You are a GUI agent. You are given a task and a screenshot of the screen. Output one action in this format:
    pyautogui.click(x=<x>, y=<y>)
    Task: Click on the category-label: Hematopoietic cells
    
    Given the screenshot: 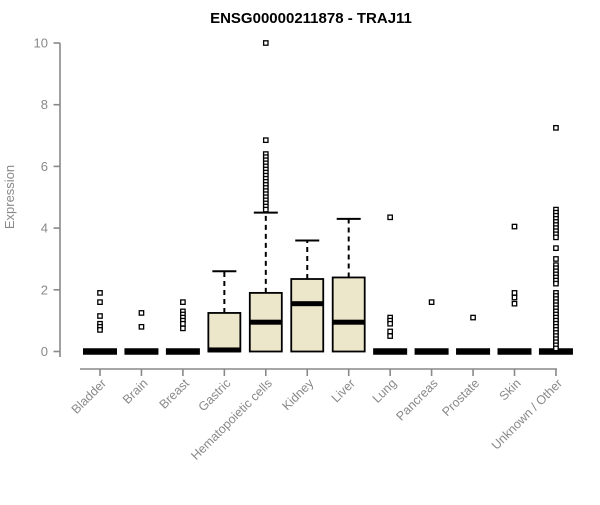 What is the action you would take?
    pyautogui.click(x=231, y=419)
    